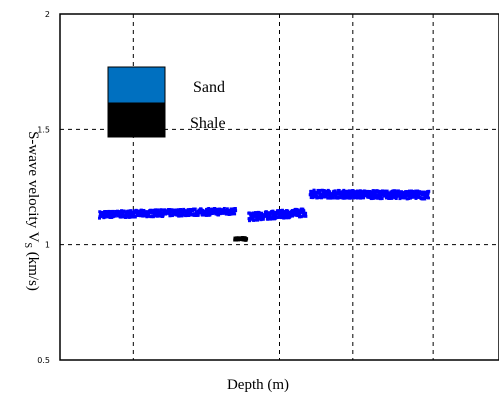 The image size is (499, 396). Describe the element at coordinates (258, 385) in the screenshot. I see `x-axis-label: Depth (m)` at that location.